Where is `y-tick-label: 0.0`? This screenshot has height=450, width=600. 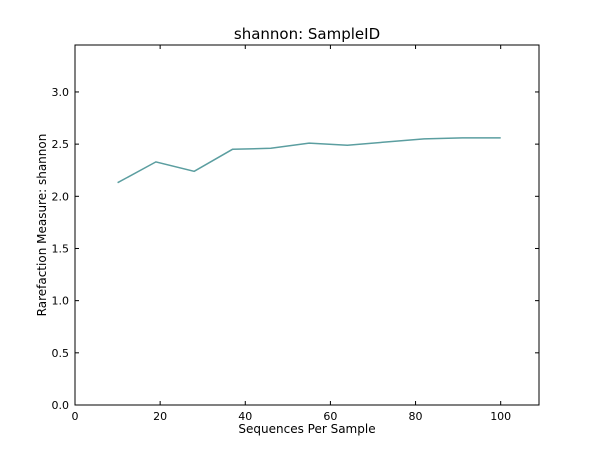 y-tick-label: 0.0 is located at coordinates (61, 405).